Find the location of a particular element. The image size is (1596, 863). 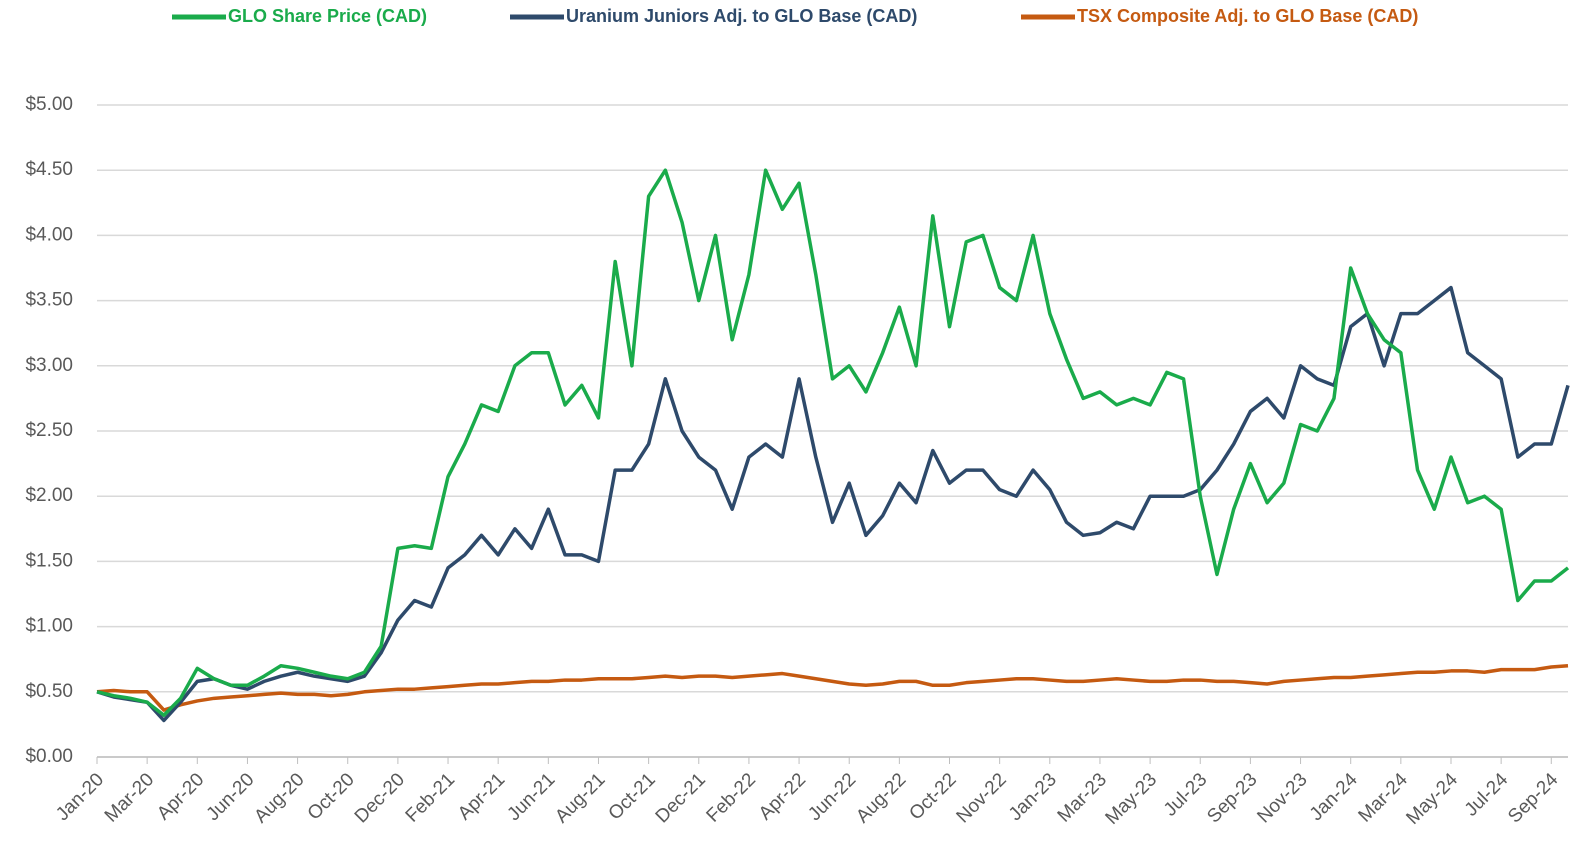

x-tick-label: Dec-20 is located at coordinates (380, 798).